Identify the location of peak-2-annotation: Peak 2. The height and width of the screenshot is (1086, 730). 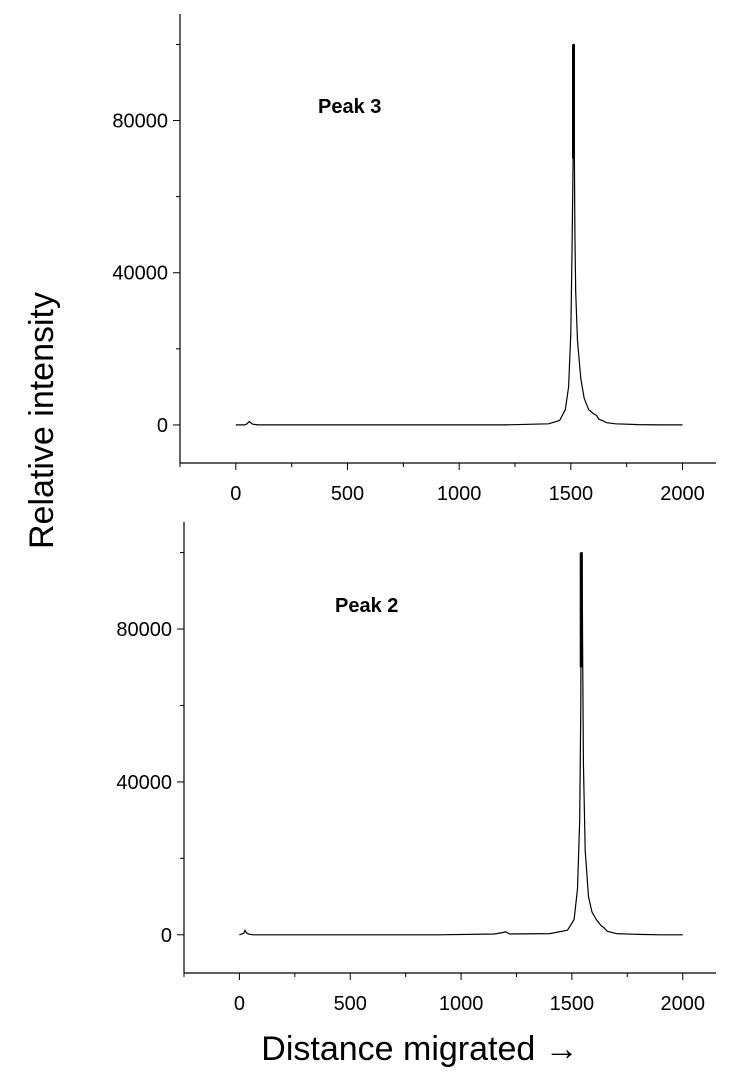
(366, 606).